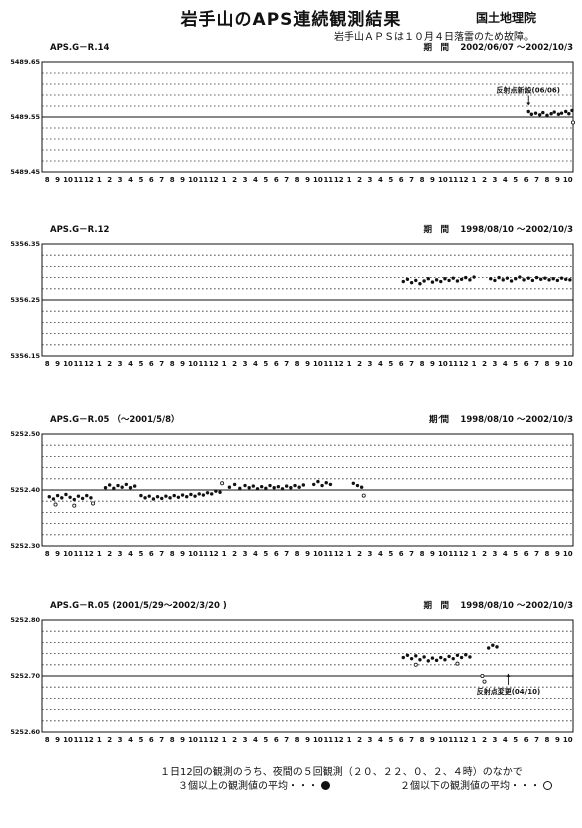 The image size is (582, 828). What do you see at coordinates (25, 62) in the screenshot?
I see `y-tick-label: 5489.65` at bounding box center [25, 62].